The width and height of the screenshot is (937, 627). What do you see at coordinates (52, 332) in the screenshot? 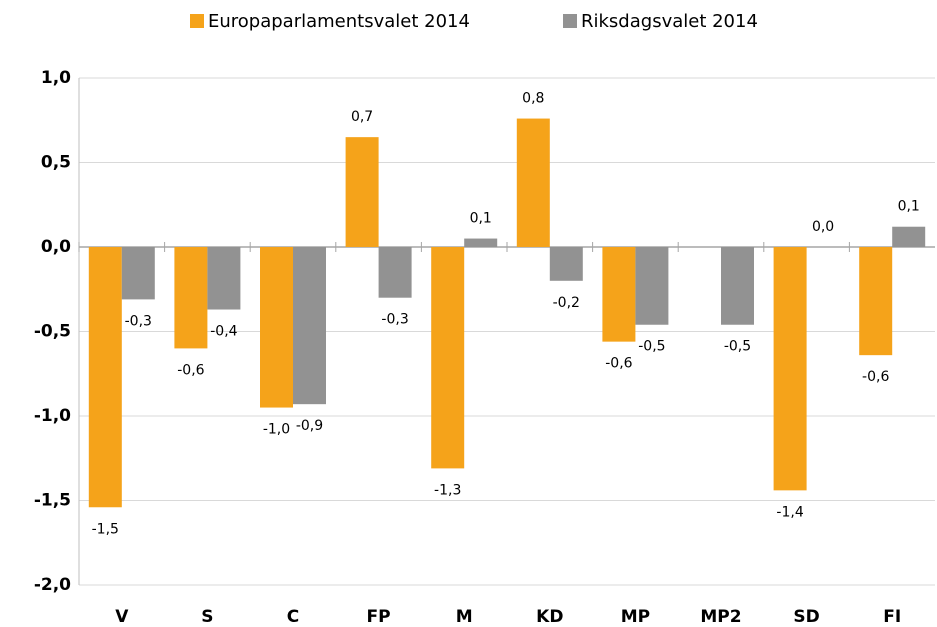
I see `y-tick-label: -0,5` at bounding box center [52, 332].